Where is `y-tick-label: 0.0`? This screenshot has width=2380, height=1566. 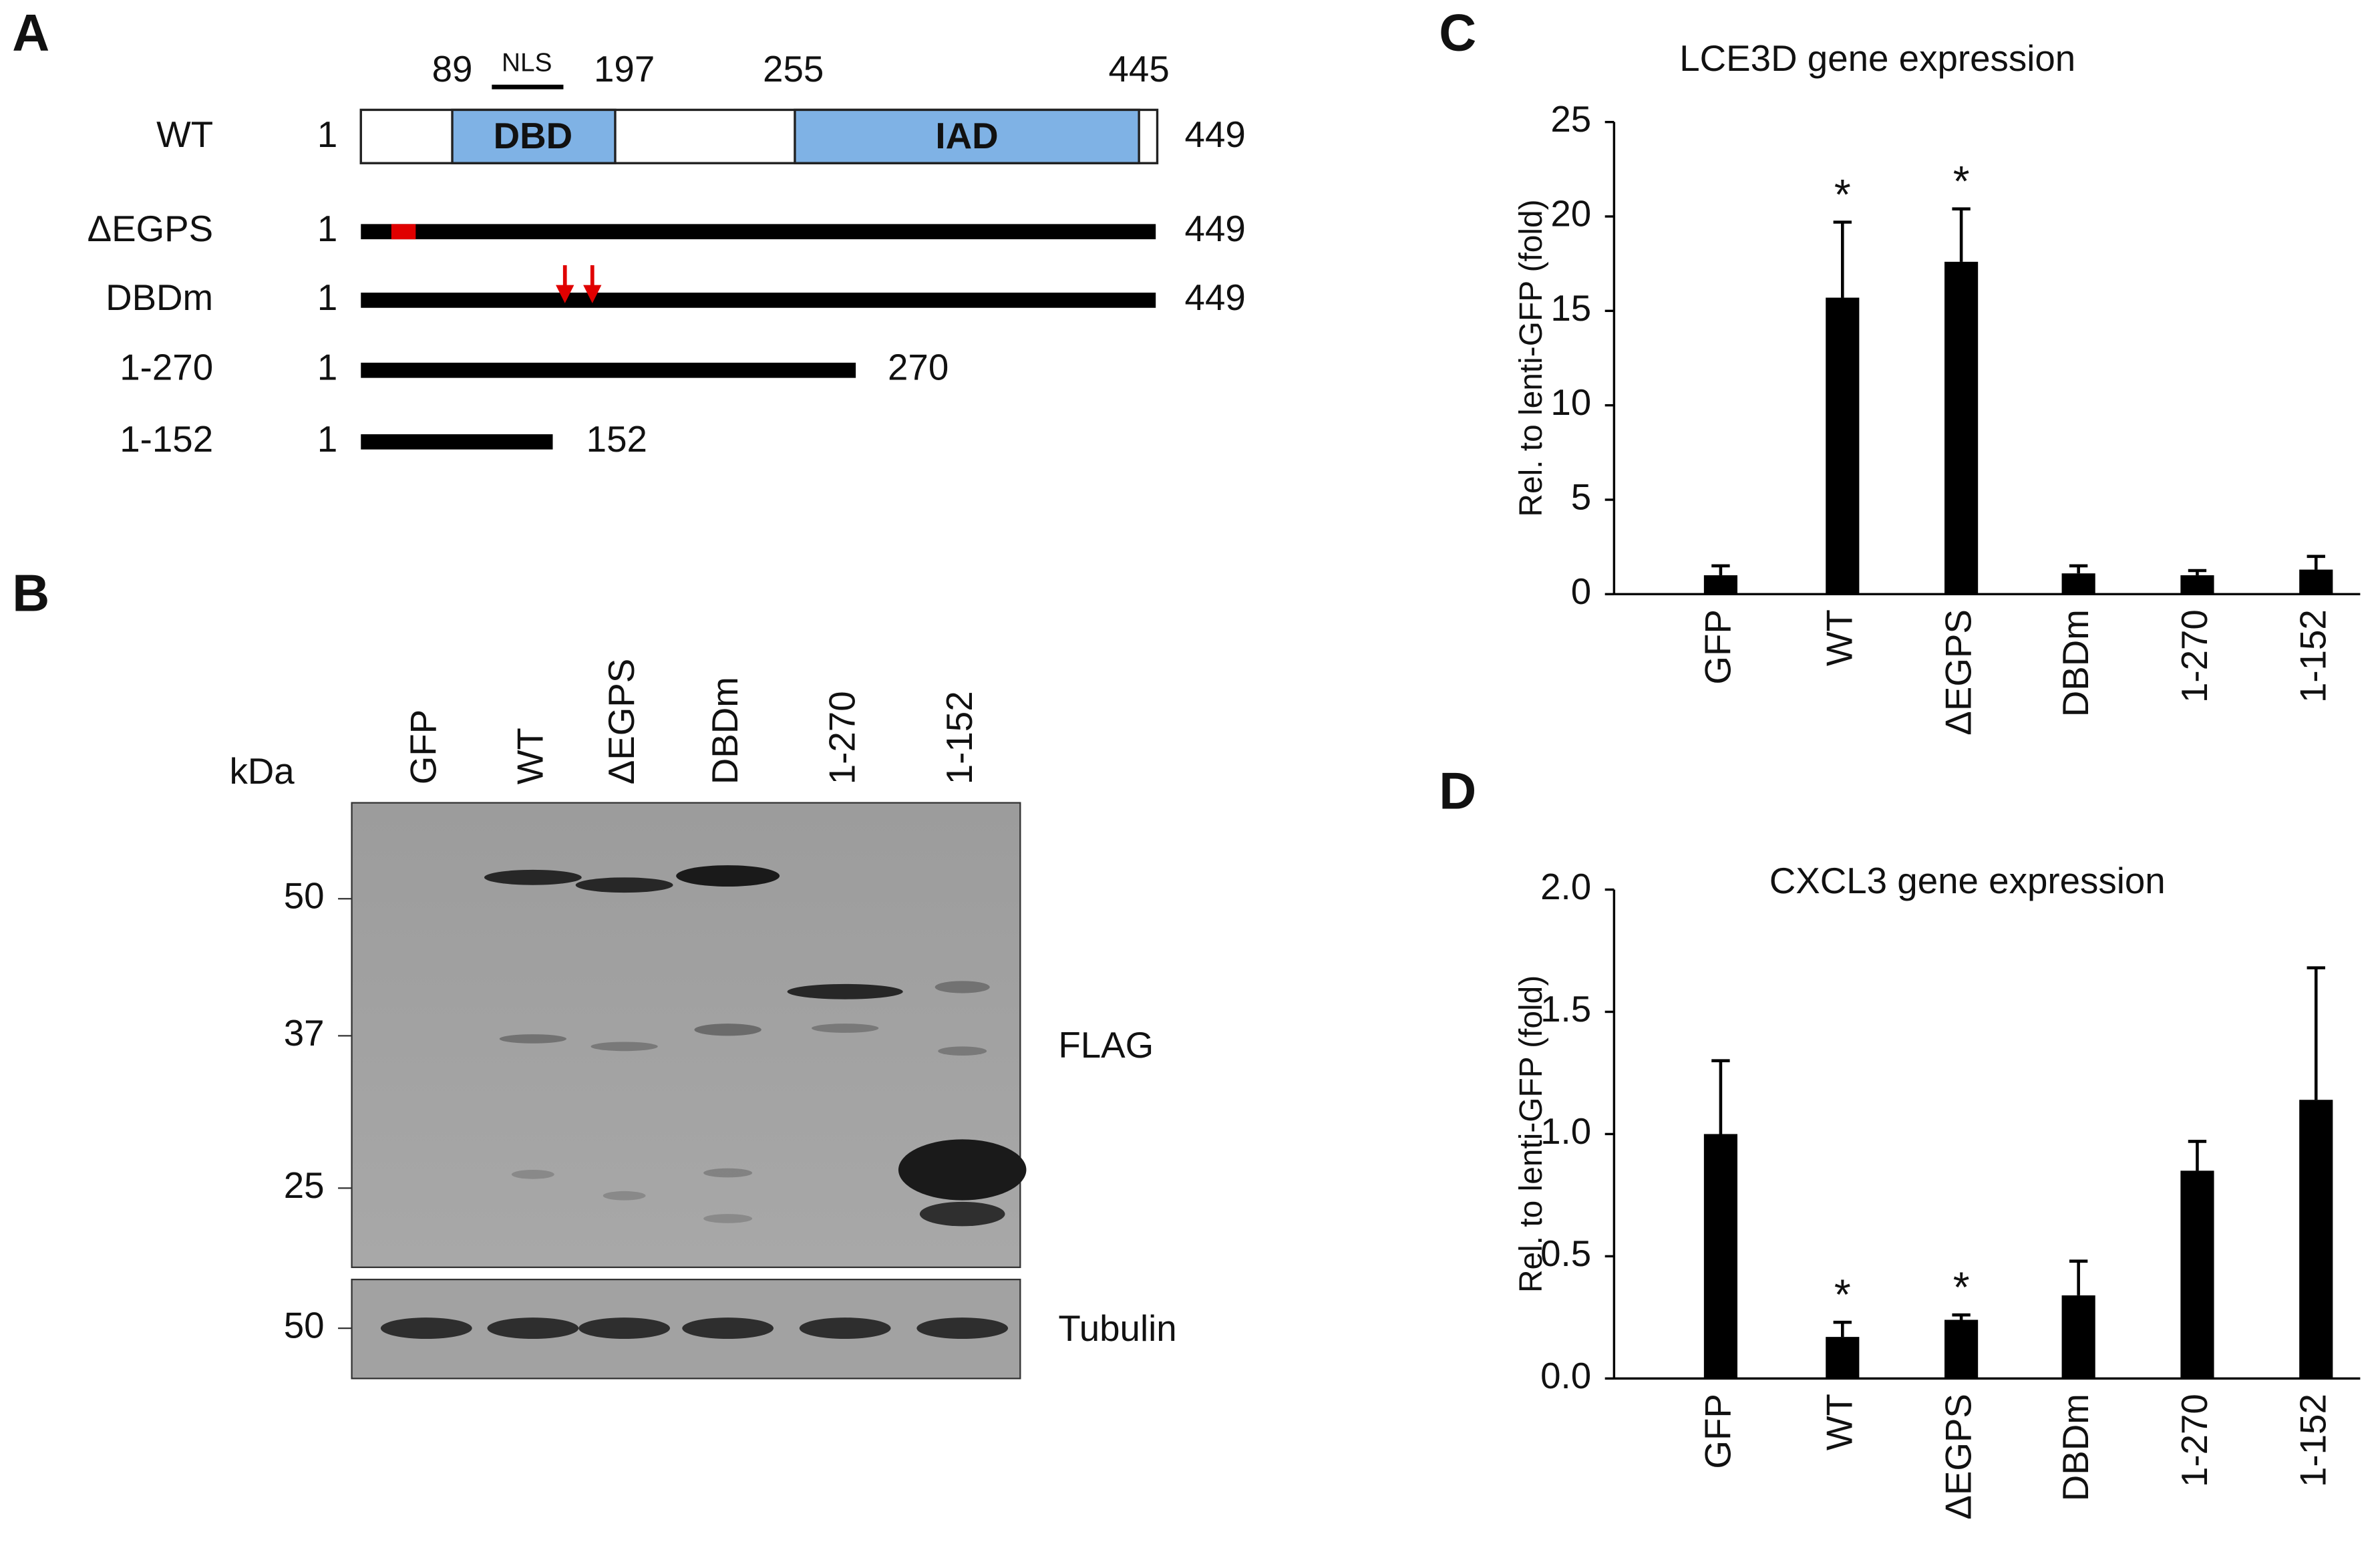 y-tick-label: 0.0 is located at coordinates (1565, 1375).